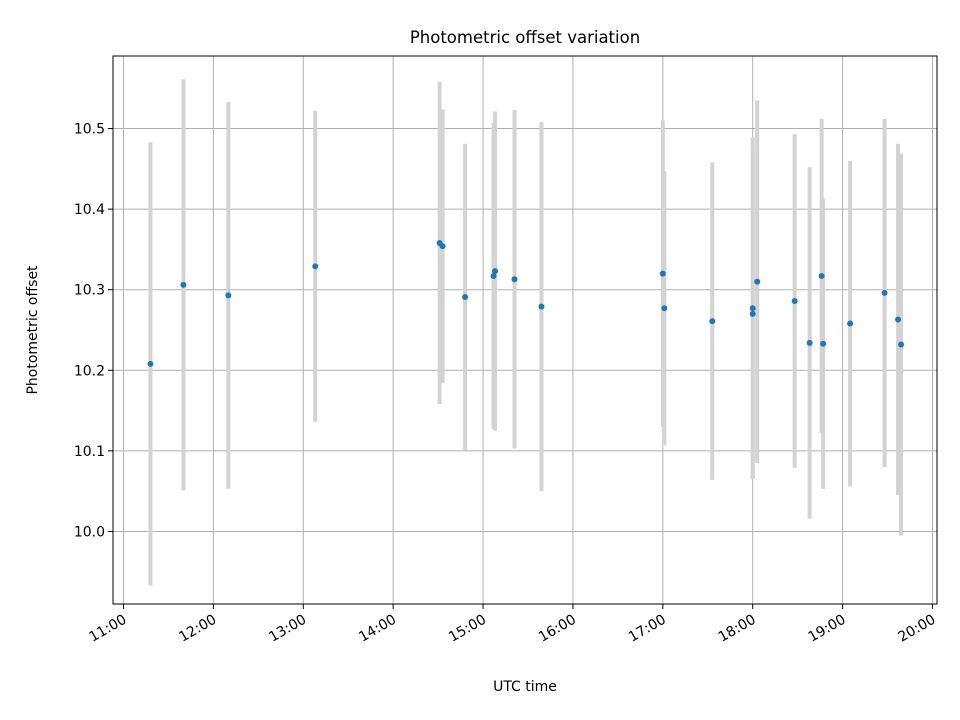 Image resolution: width=960 pixels, height=720 pixels. Describe the element at coordinates (89, 452) in the screenshot. I see `y-tick-label: 10.1` at that location.